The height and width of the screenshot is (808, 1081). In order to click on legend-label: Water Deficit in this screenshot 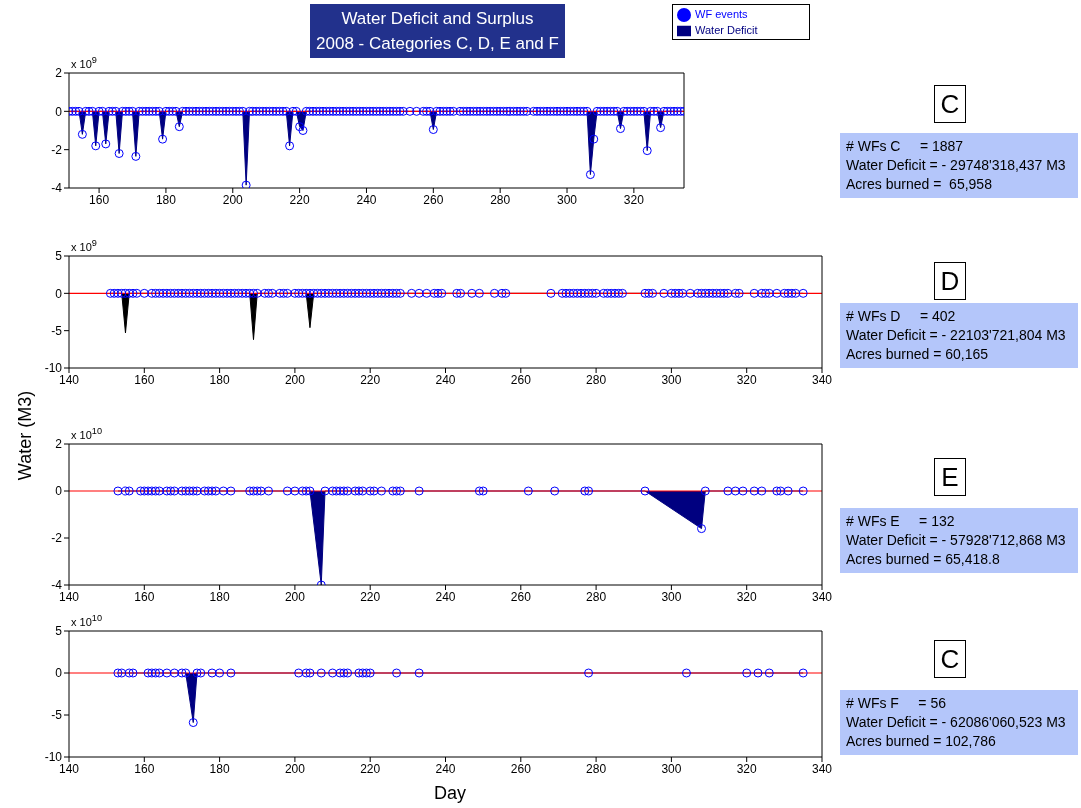, I will do `click(726, 30)`.